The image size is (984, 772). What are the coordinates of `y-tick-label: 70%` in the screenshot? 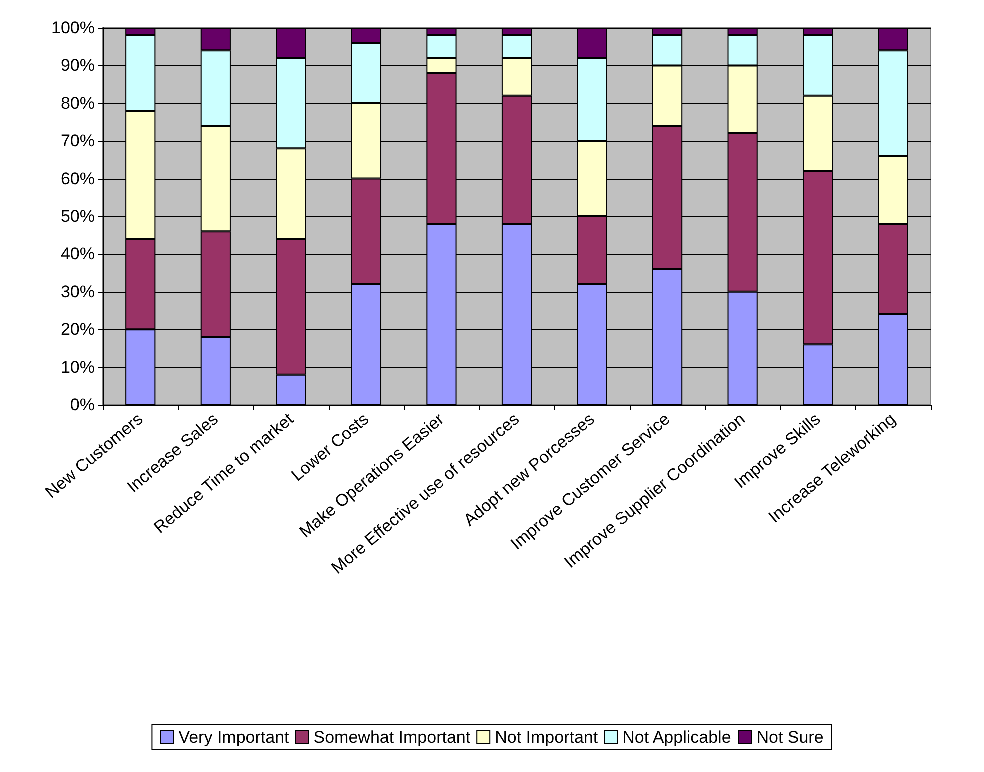 It's located at (77, 141).